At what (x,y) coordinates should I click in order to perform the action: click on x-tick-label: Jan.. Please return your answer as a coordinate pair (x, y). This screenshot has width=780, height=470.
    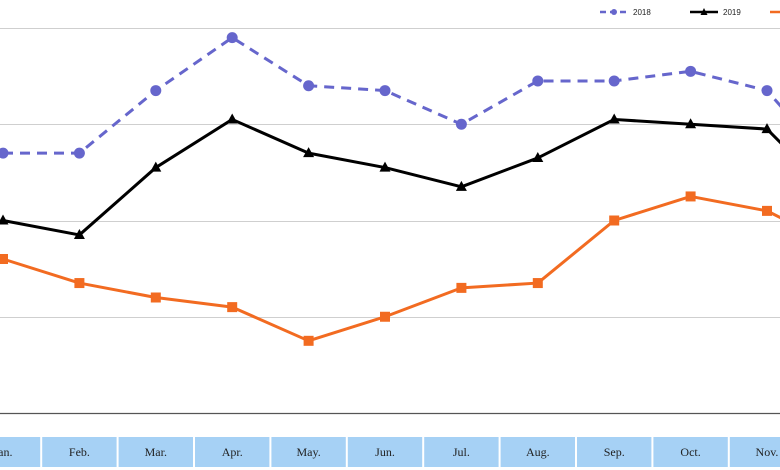
    Looking at the image, I should click on (6, 452).